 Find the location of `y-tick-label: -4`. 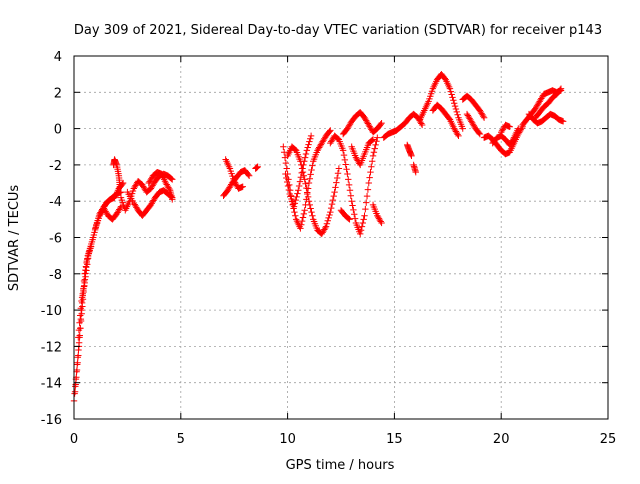

y-tick-label: -4 is located at coordinates (55, 202).